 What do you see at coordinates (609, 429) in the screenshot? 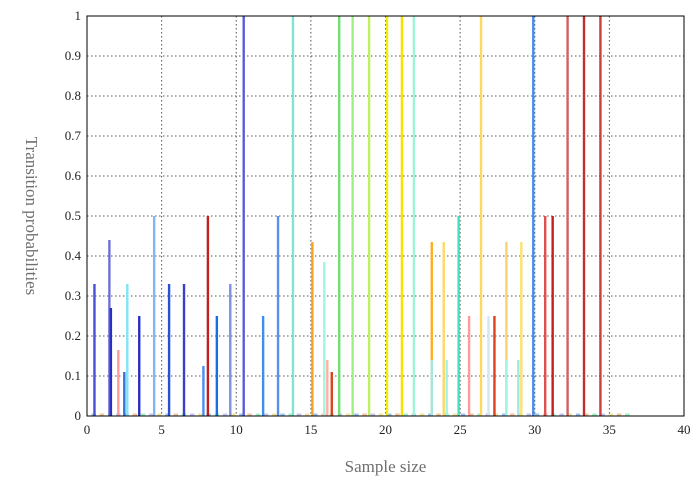
I see `x-tick-label: 35` at bounding box center [609, 429].